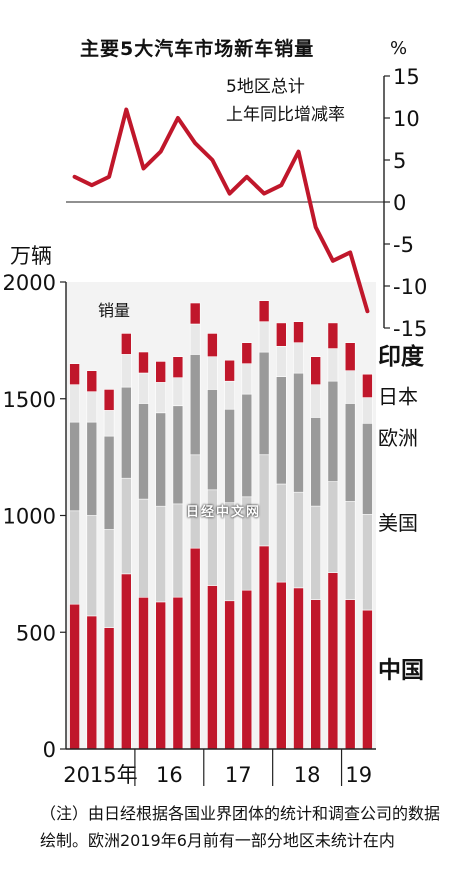 This screenshot has height=882, width=450. I want to click on bar-y-tick-label: 1000, so click(29, 517).